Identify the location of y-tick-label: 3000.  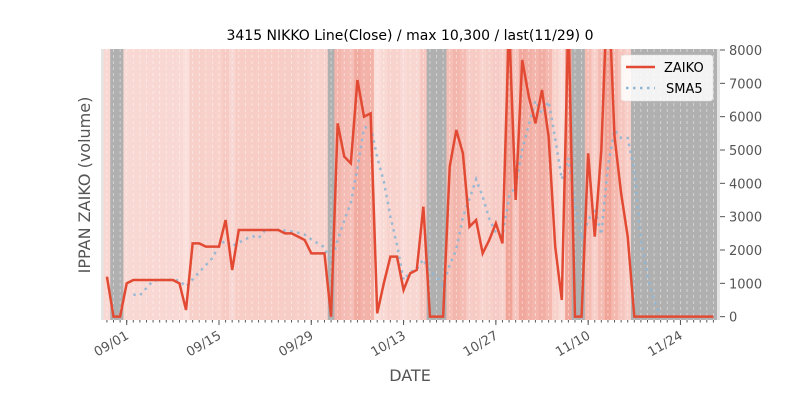
(745, 218).